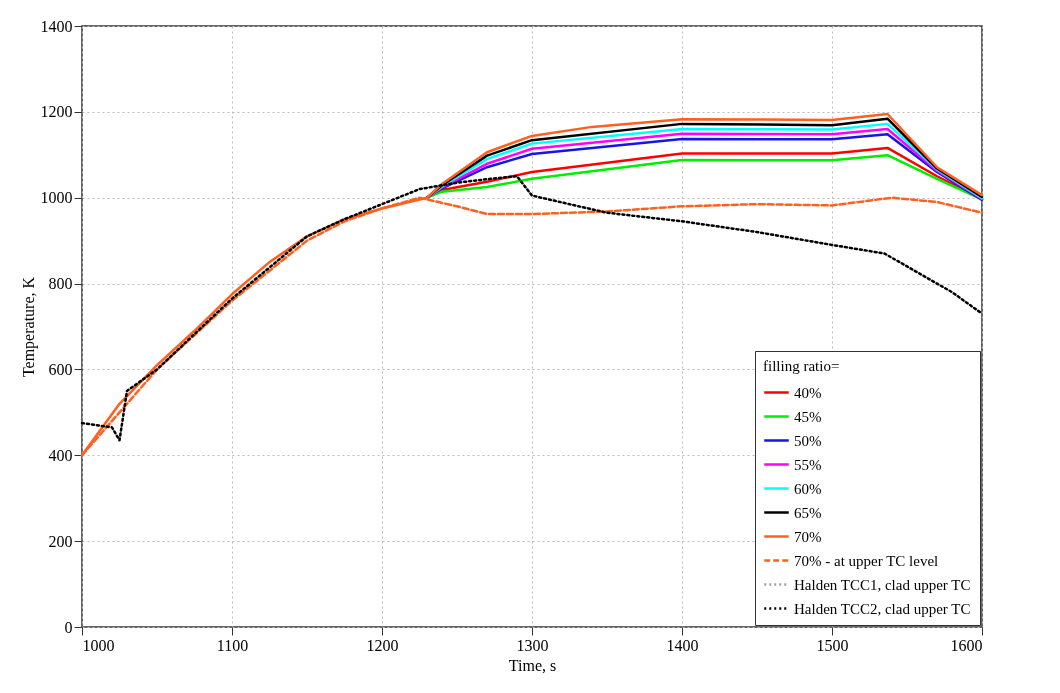 This screenshot has width=1060, height=693. I want to click on legend-label: 55%, so click(808, 464).